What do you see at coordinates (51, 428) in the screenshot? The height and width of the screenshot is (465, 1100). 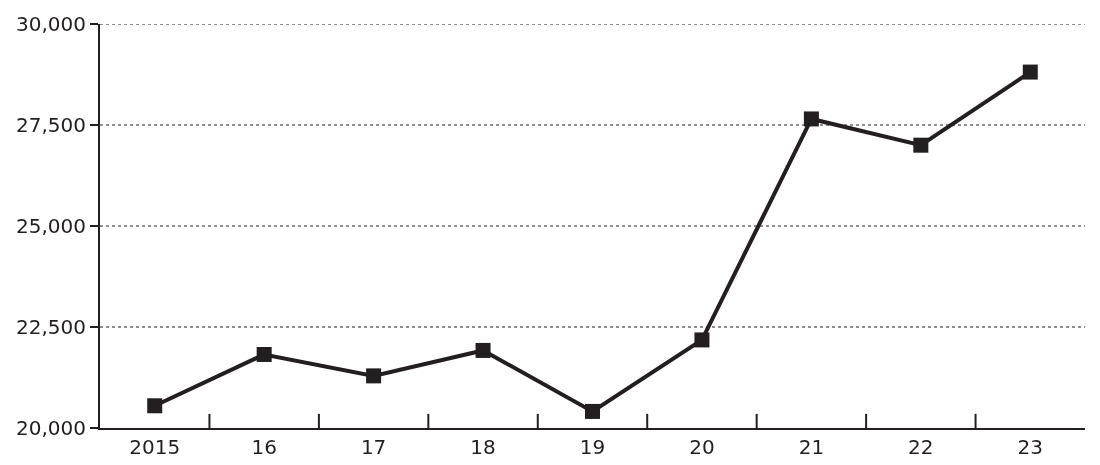 I see `y-tick-label: 20,000` at bounding box center [51, 428].